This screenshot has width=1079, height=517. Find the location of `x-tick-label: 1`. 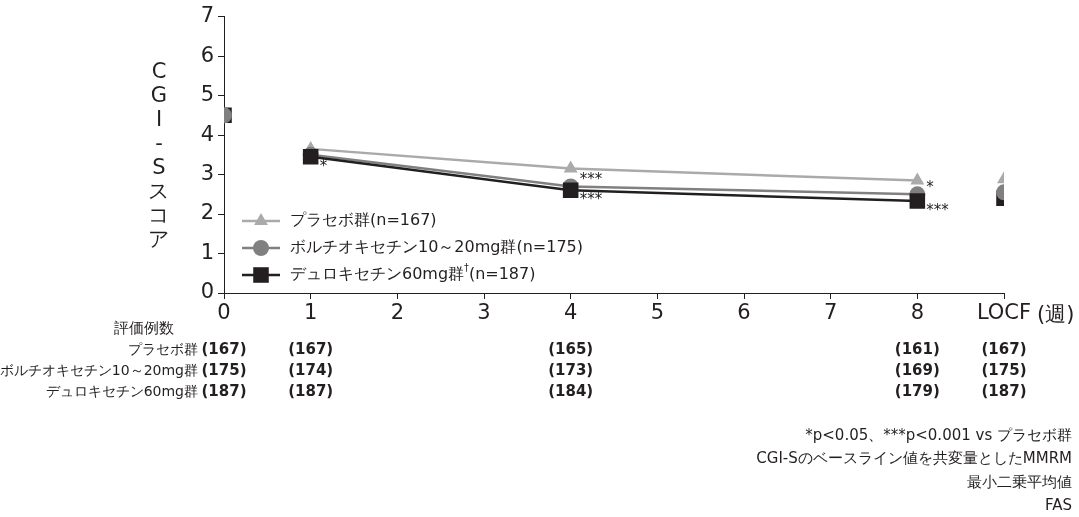

x-tick-label: 1 is located at coordinates (310, 312).